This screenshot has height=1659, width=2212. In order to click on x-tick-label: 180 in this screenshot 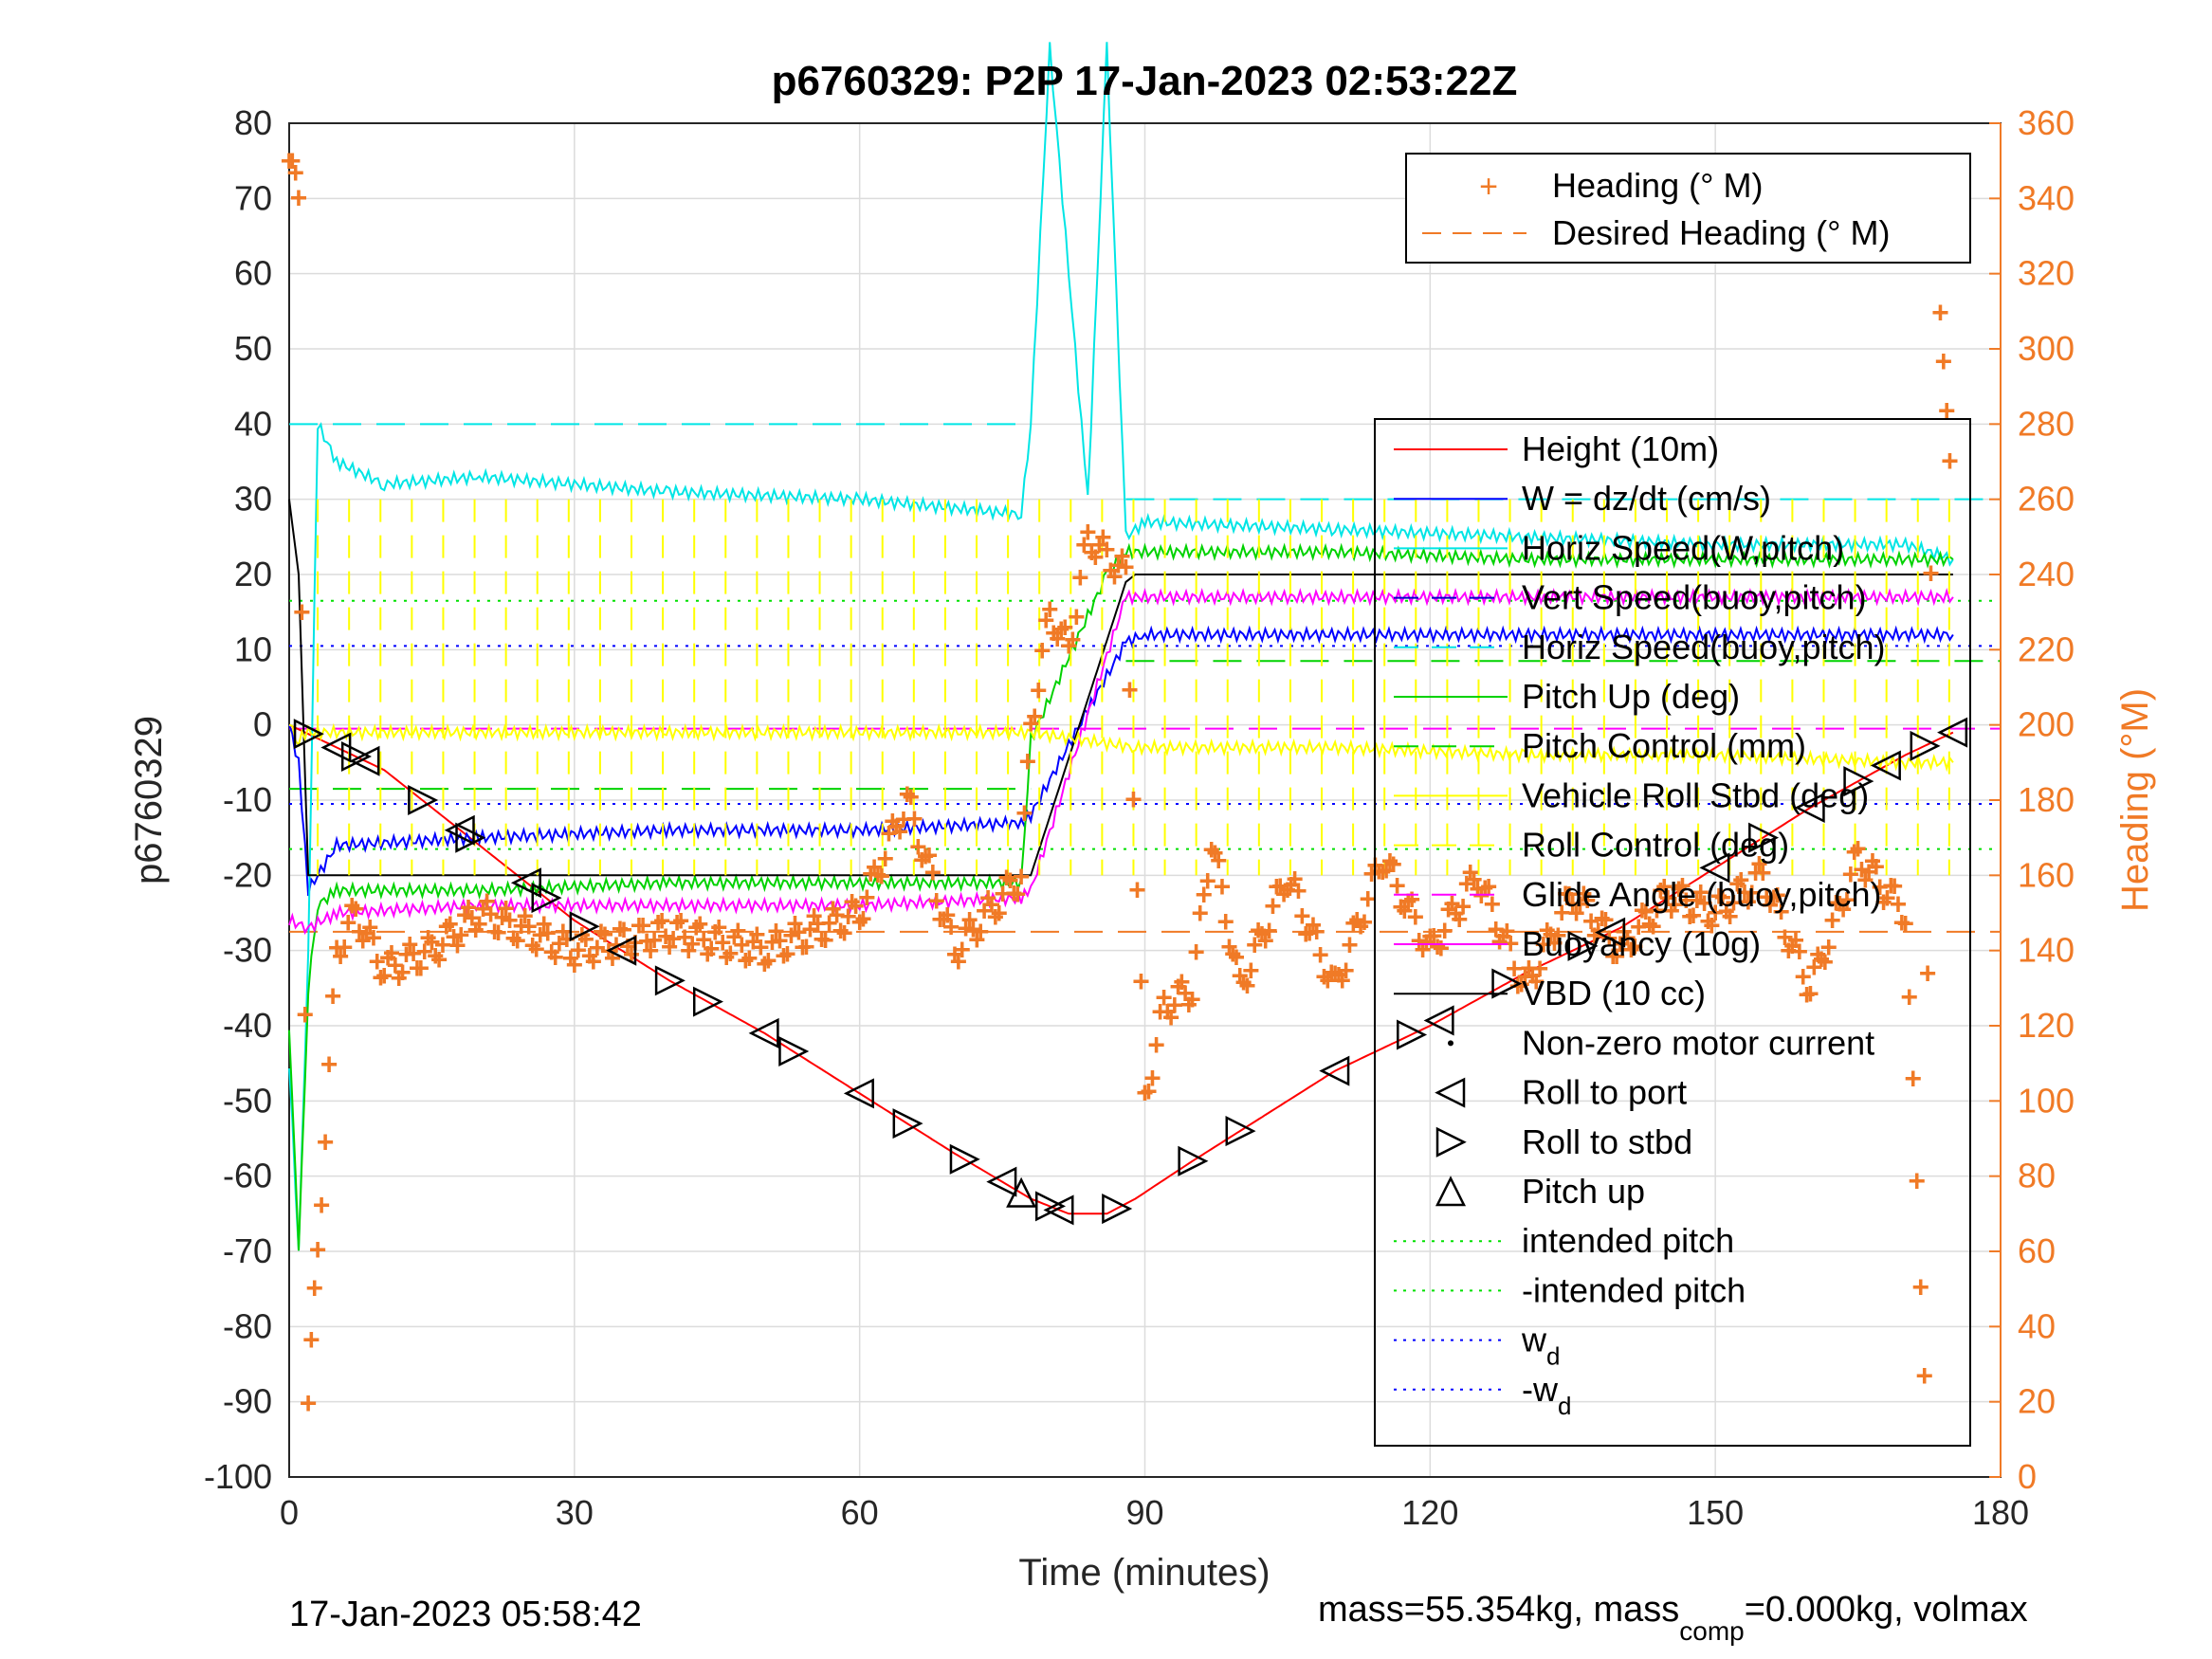, I will do `click(2000, 1512)`.